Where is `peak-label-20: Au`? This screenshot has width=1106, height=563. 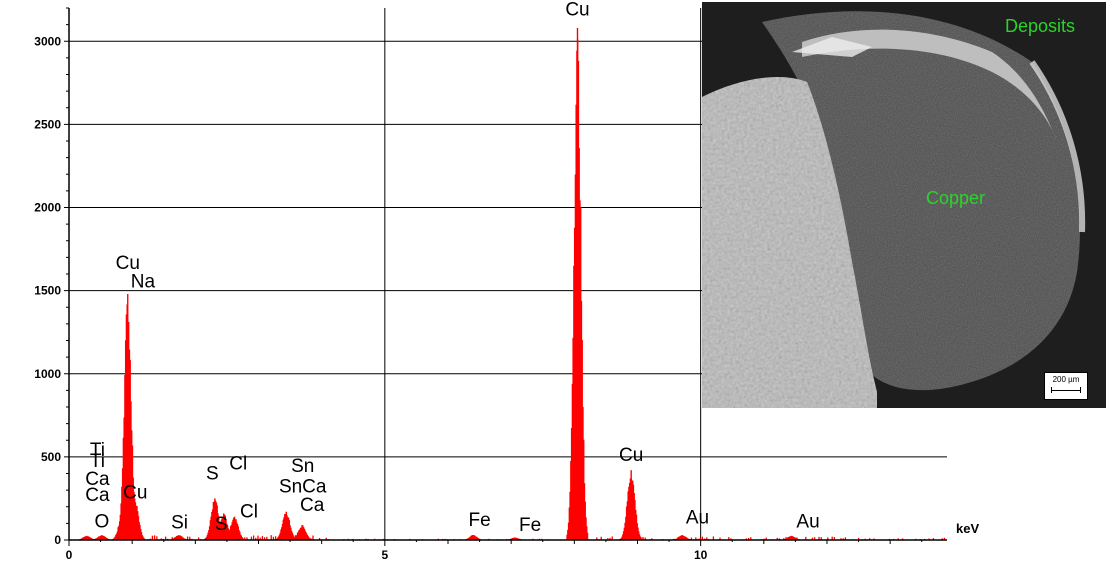
peak-label-20: Au is located at coordinates (697, 517).